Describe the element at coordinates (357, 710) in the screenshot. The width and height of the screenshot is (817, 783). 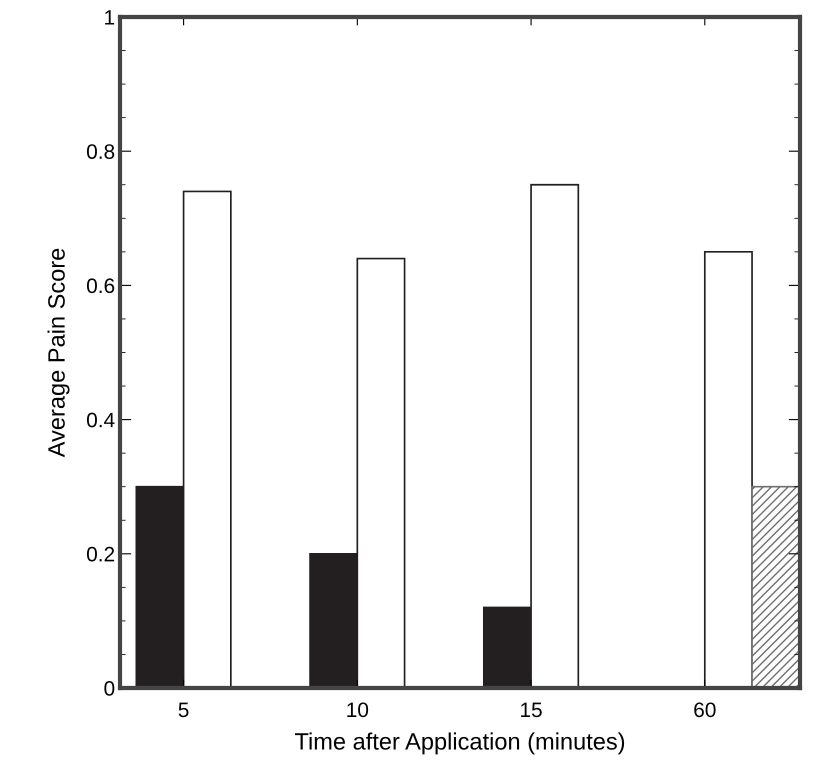
I see `x-tick-label: 10` at that location.